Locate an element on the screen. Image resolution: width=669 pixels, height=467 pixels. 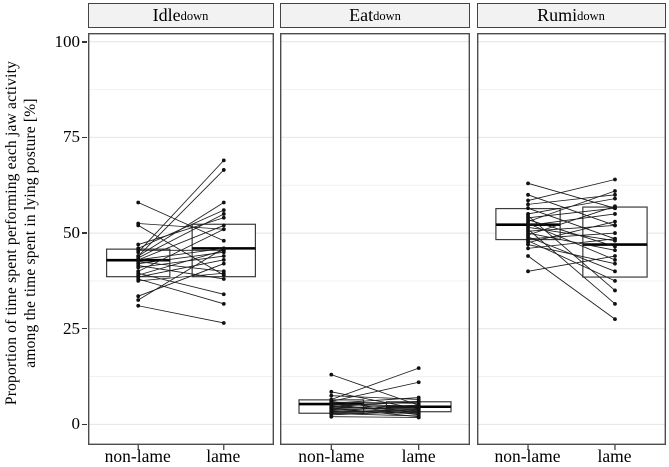
y-tick-label: 0 is located at coordinates (76, 424).